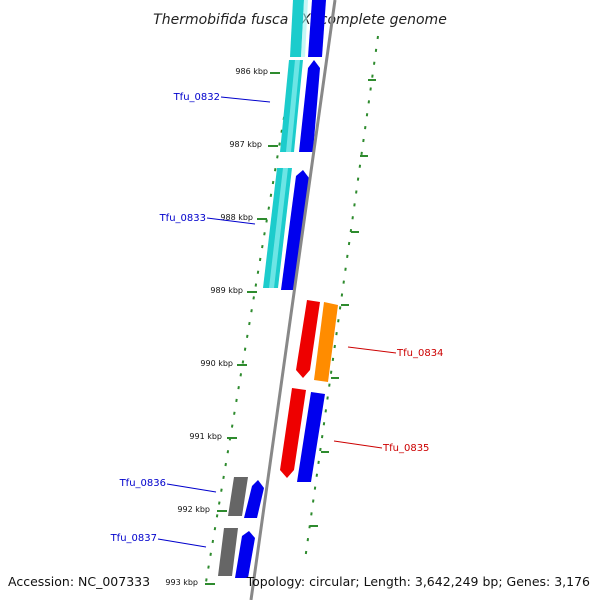 The width and height of the screenshot is (600, 600). What do you see at coordinates (142, 483) in the screenshot?
I see `label-tfu-0836: Tfu_0836` at bounding box center [142, 483].